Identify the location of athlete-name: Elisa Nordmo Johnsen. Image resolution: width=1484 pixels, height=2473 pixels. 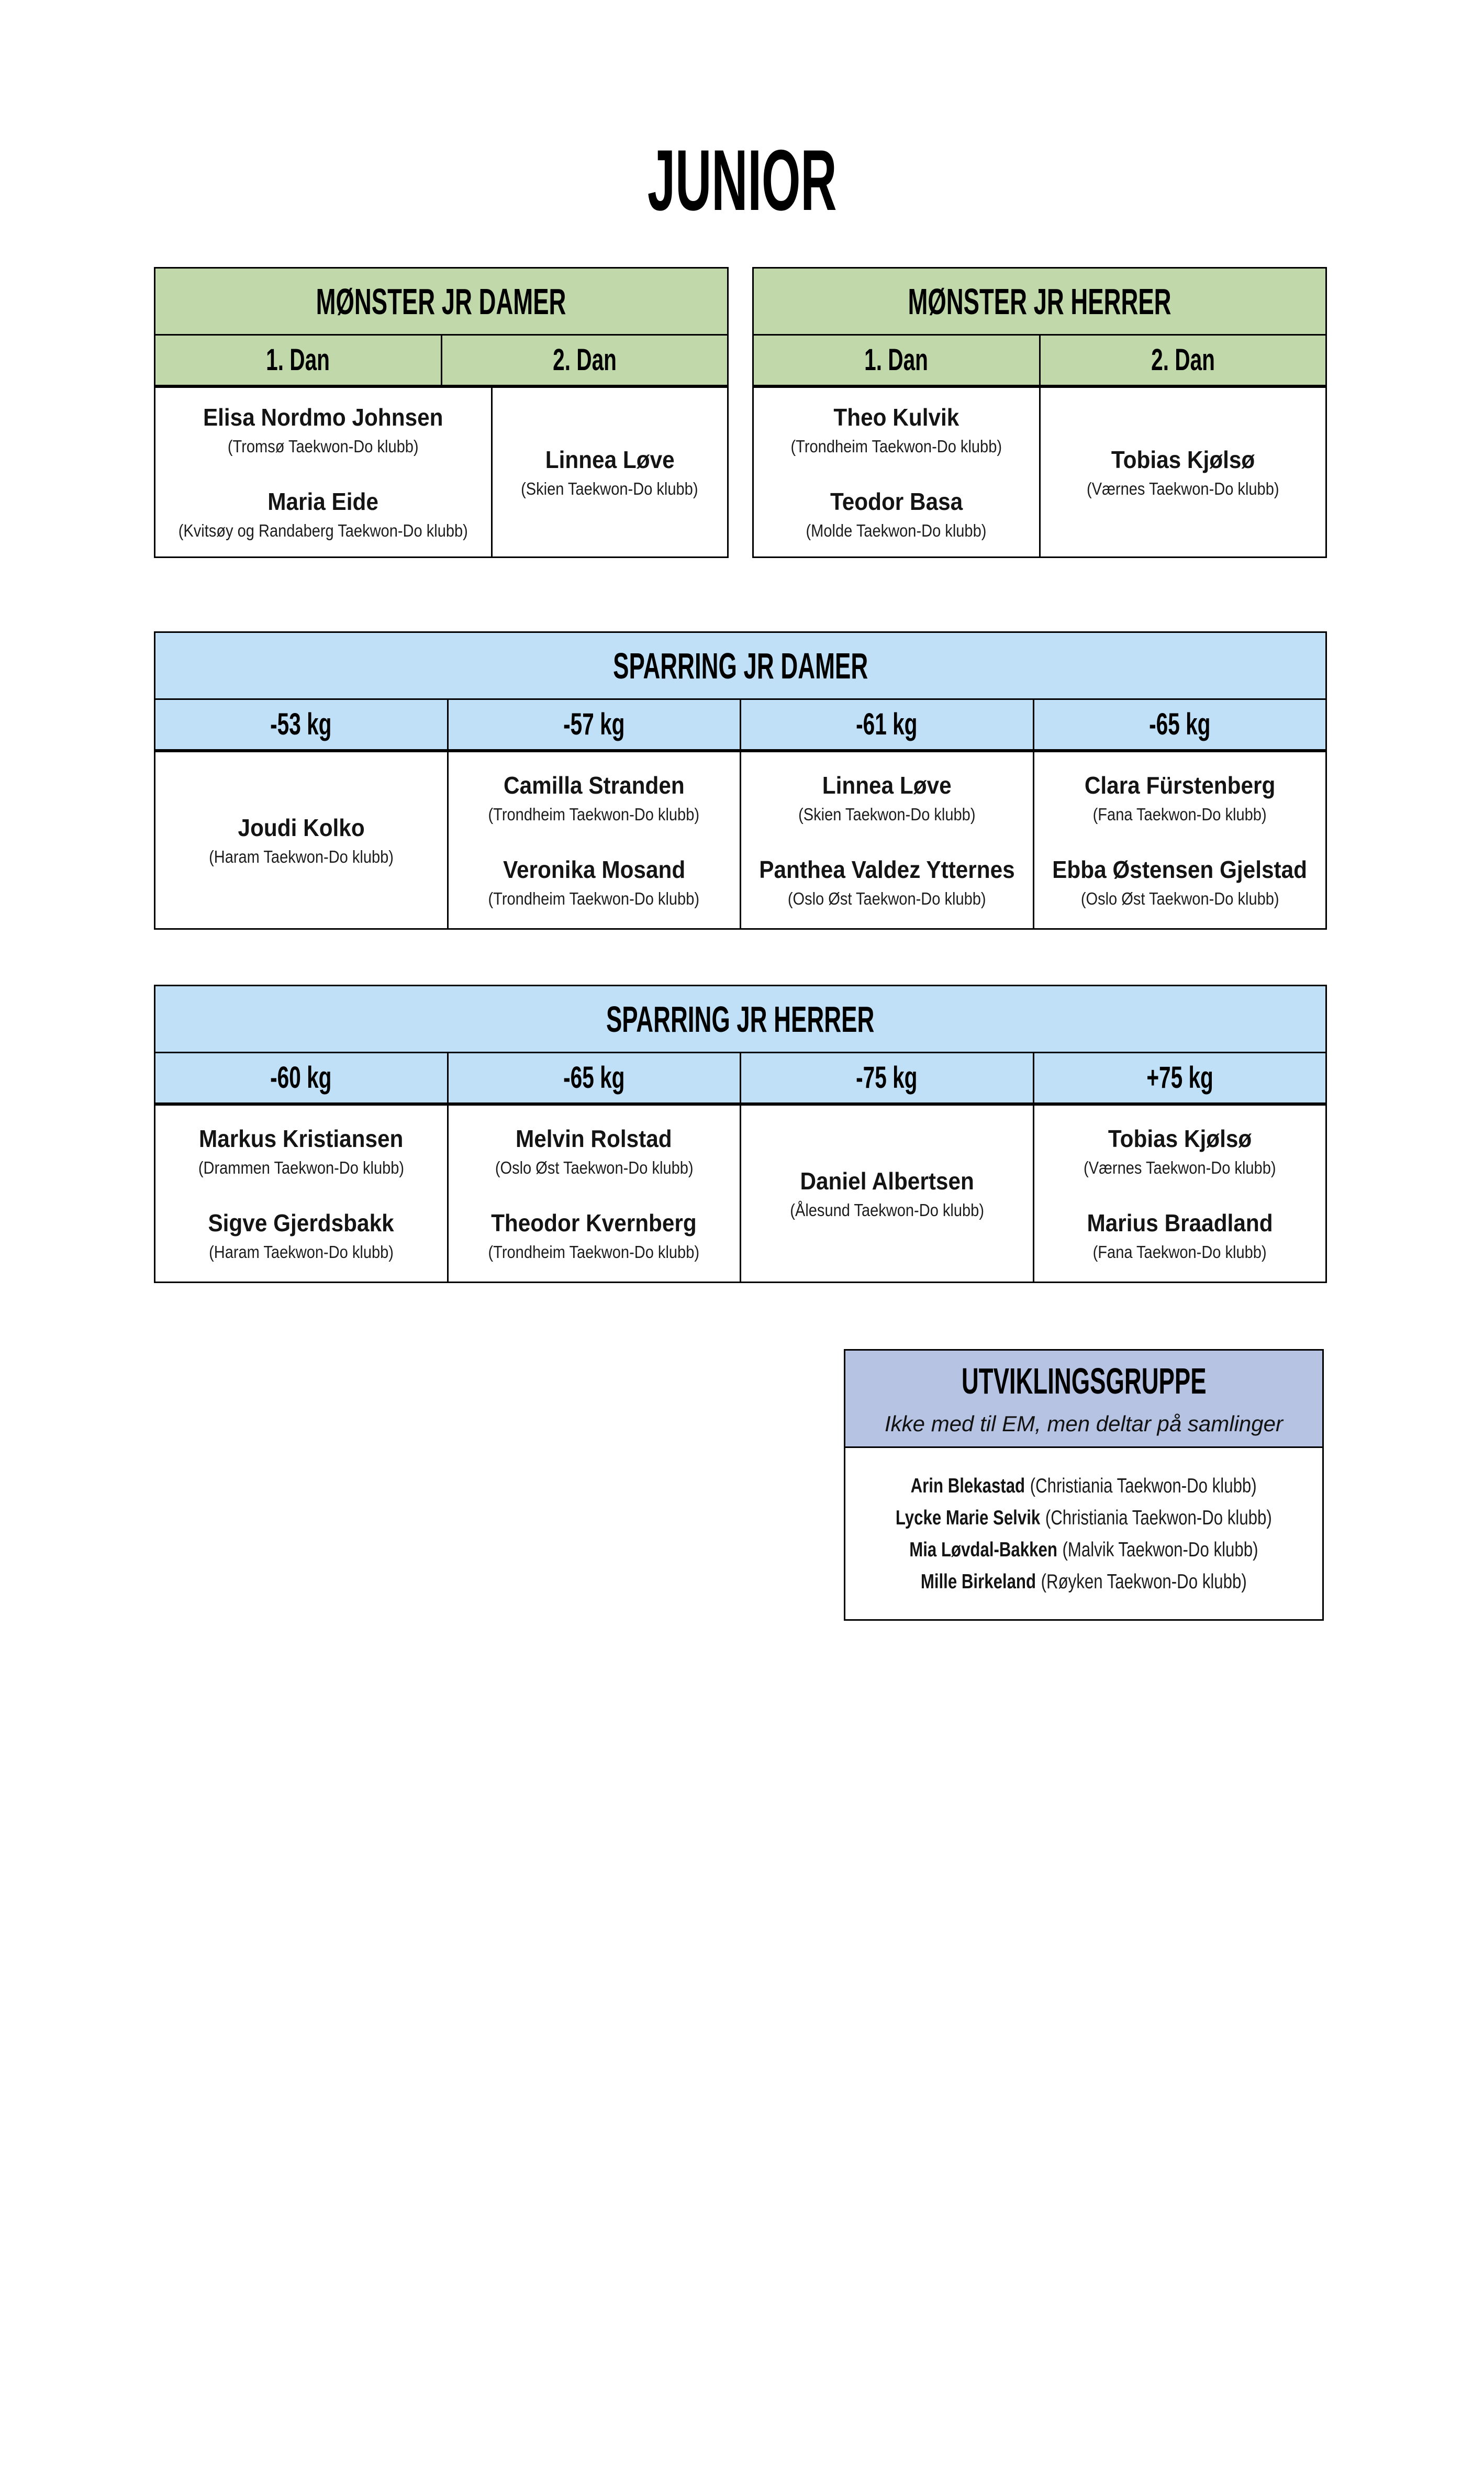
(323, 417).